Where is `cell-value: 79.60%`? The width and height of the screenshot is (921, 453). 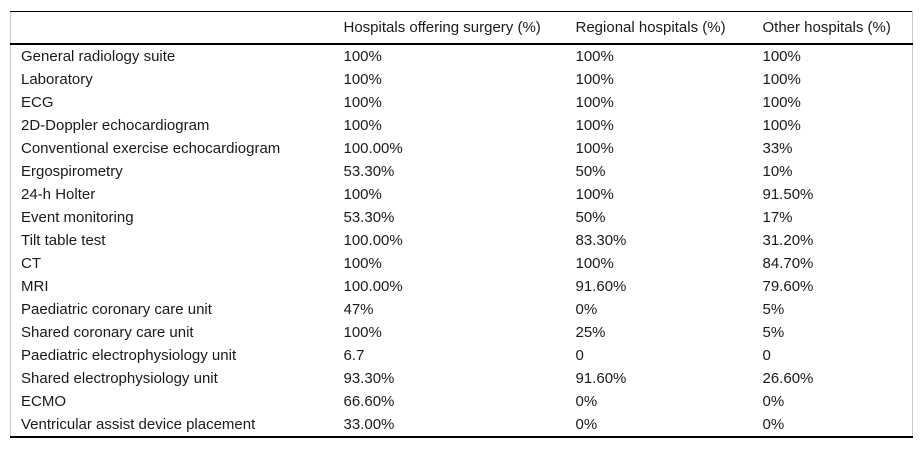
cell-value: 79.60% is located at coordinates (788, 286).